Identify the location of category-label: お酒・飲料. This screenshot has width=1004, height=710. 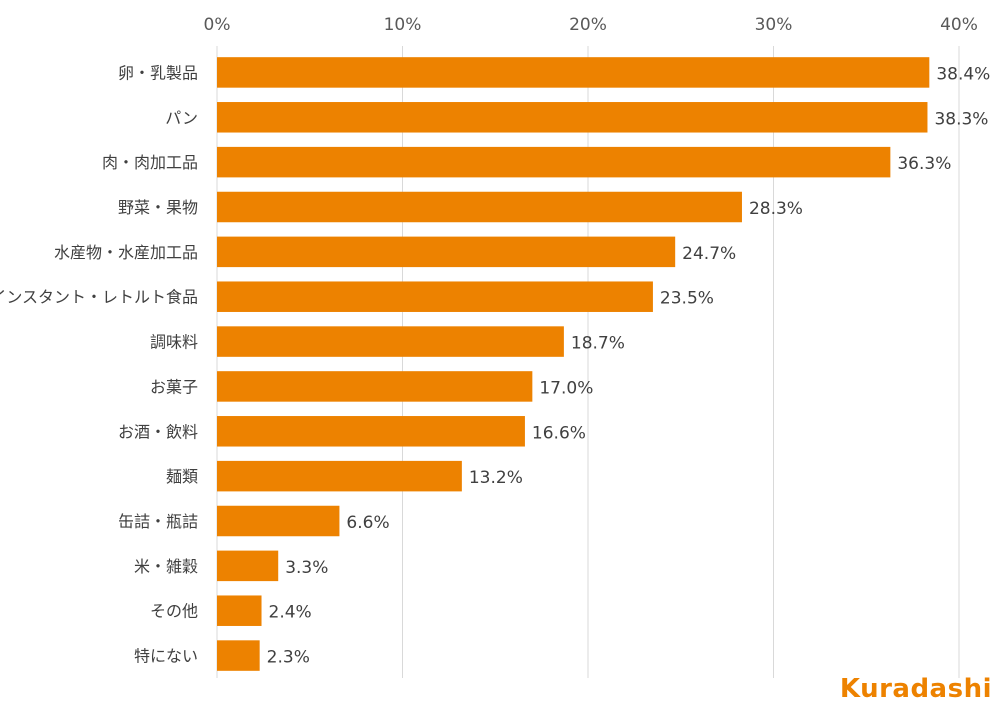
(158, 431).